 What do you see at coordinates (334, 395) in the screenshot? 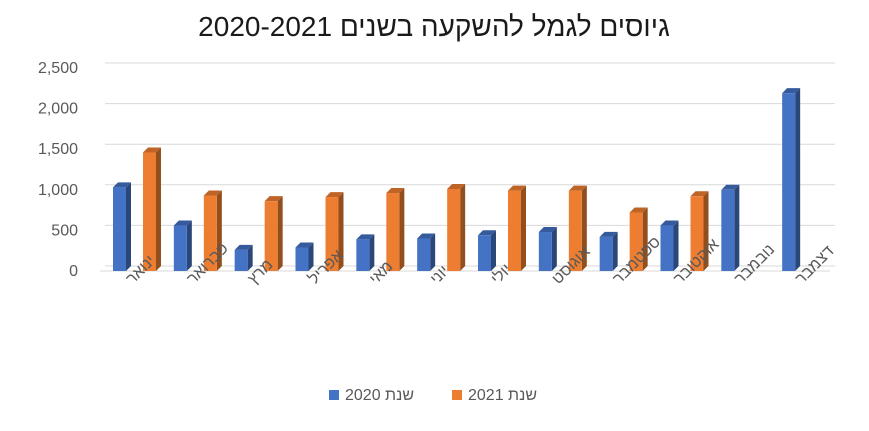
I see `legend-swatch` at bounding box center [334, 395].